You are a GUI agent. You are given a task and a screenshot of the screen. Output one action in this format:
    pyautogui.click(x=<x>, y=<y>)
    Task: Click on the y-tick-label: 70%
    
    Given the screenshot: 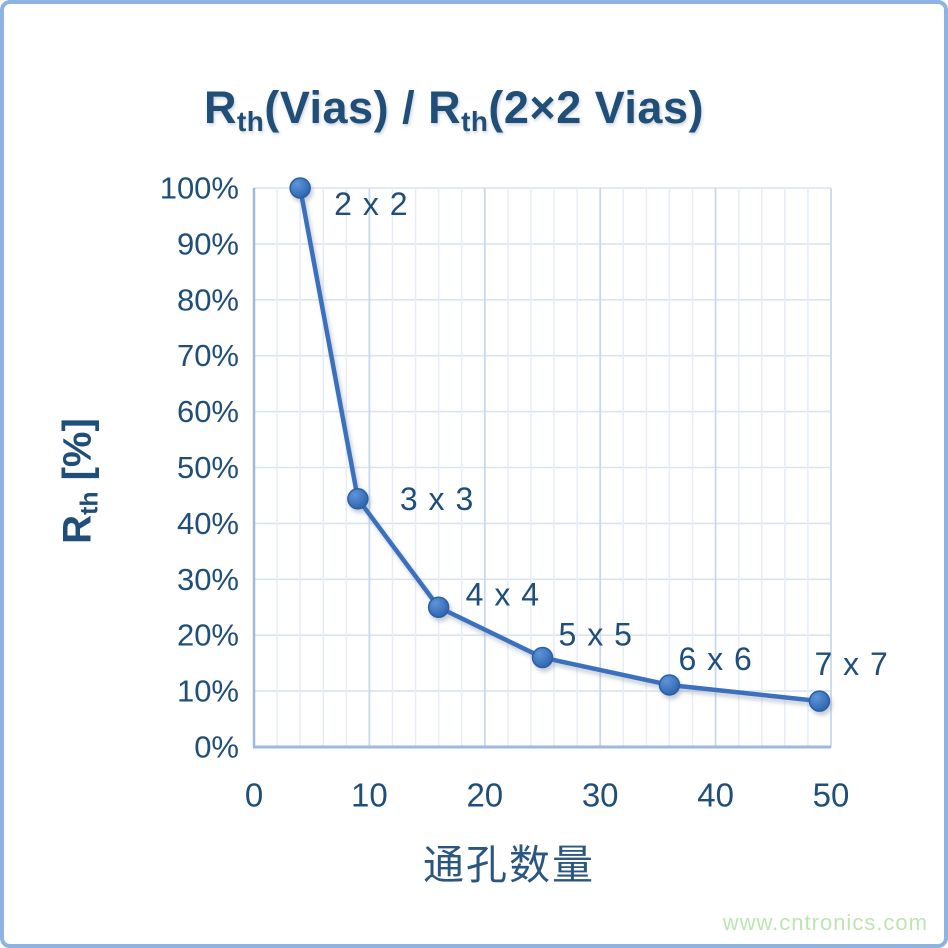 What is the action you would take?
    pyautogui.click(x=208, y=355)
    